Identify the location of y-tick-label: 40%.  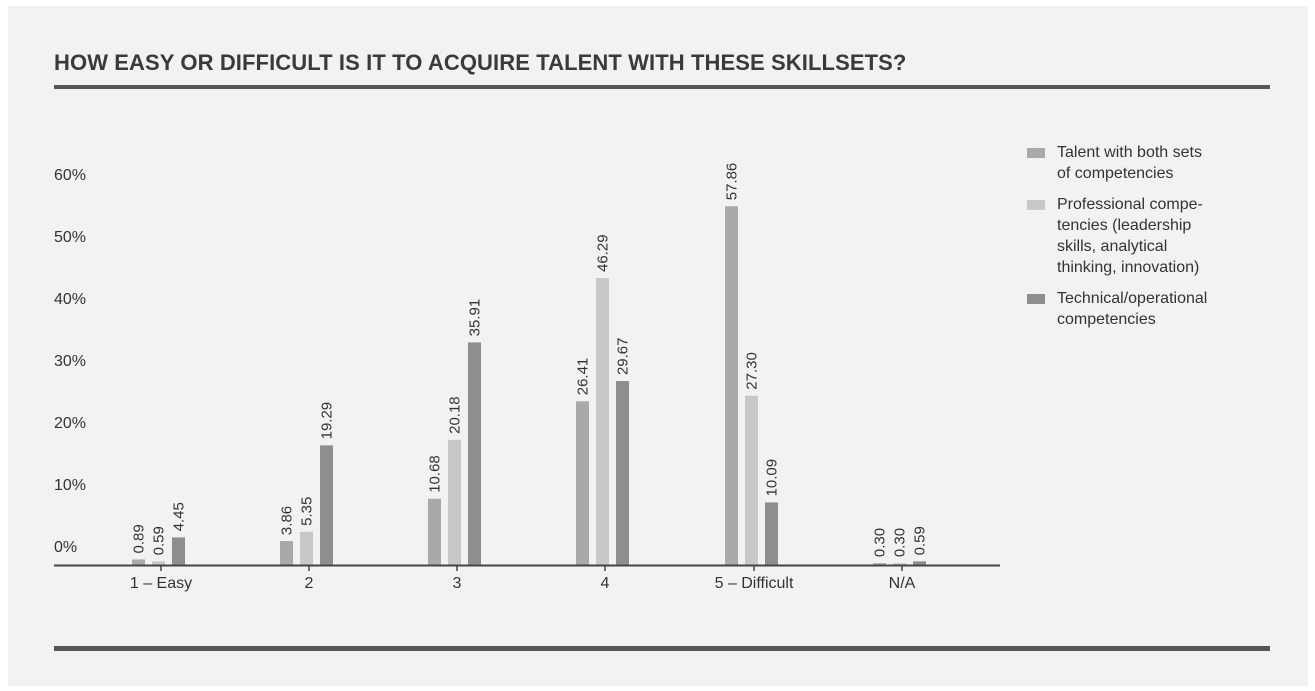
(70, 299).